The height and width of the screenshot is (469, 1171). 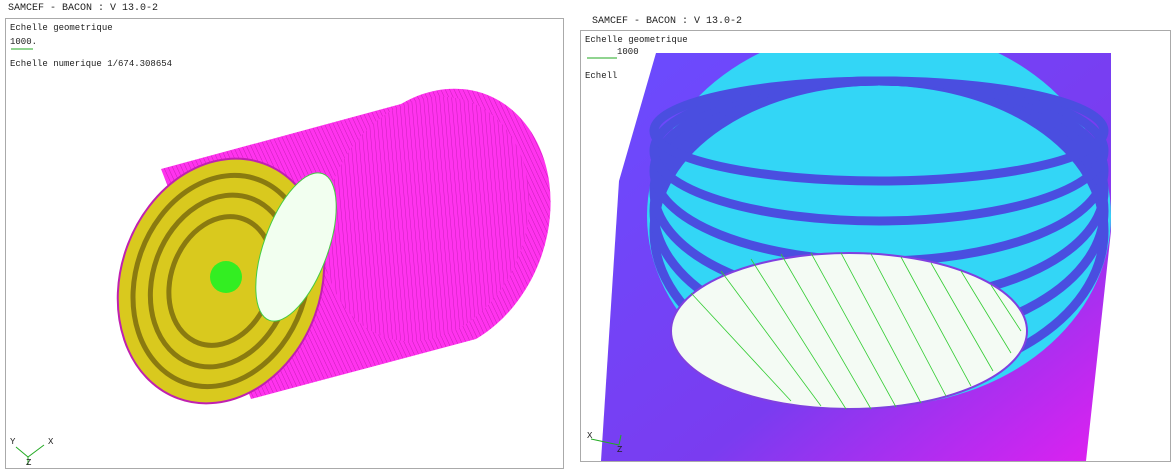 I want to click on scale-value: 1000., so click(x=24, y=42).